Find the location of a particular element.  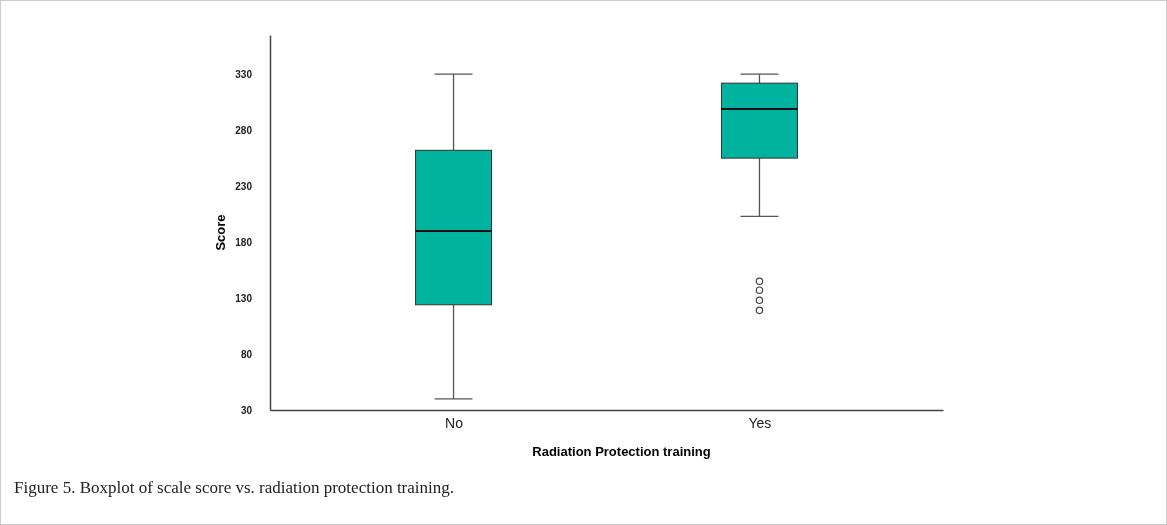

y-tick-label: 330 is located at coordinates (244, 74).